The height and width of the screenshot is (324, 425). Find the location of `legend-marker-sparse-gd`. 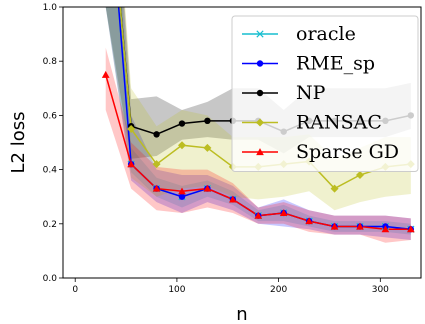

legend-marker-sparse-gd is located at coordinates (260, 152).